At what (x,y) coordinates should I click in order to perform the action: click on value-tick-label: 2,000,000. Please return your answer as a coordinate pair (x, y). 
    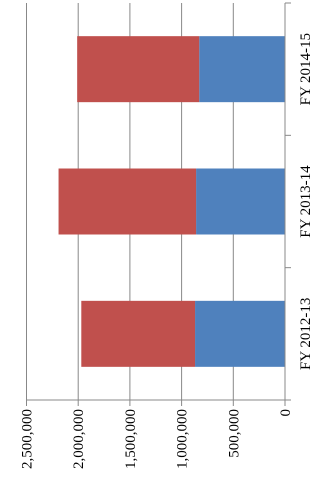
    Looking at the image, I should click on (79, 439).